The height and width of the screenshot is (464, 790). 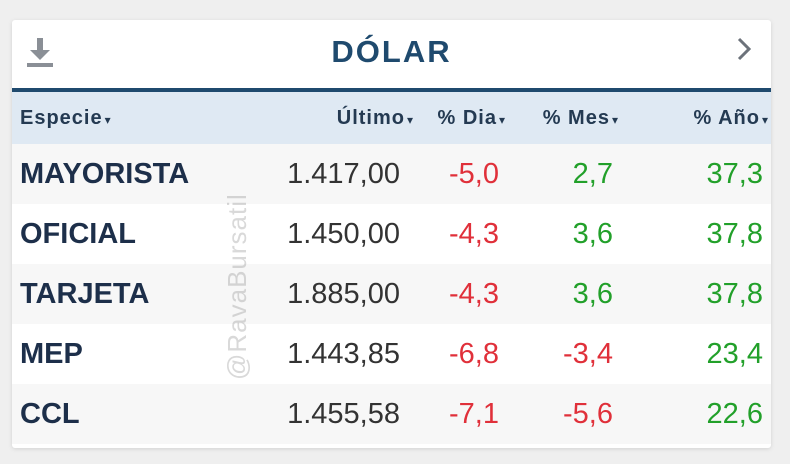 I want to click on cell-especie: OFICIAL, so click(x=78, y=234).